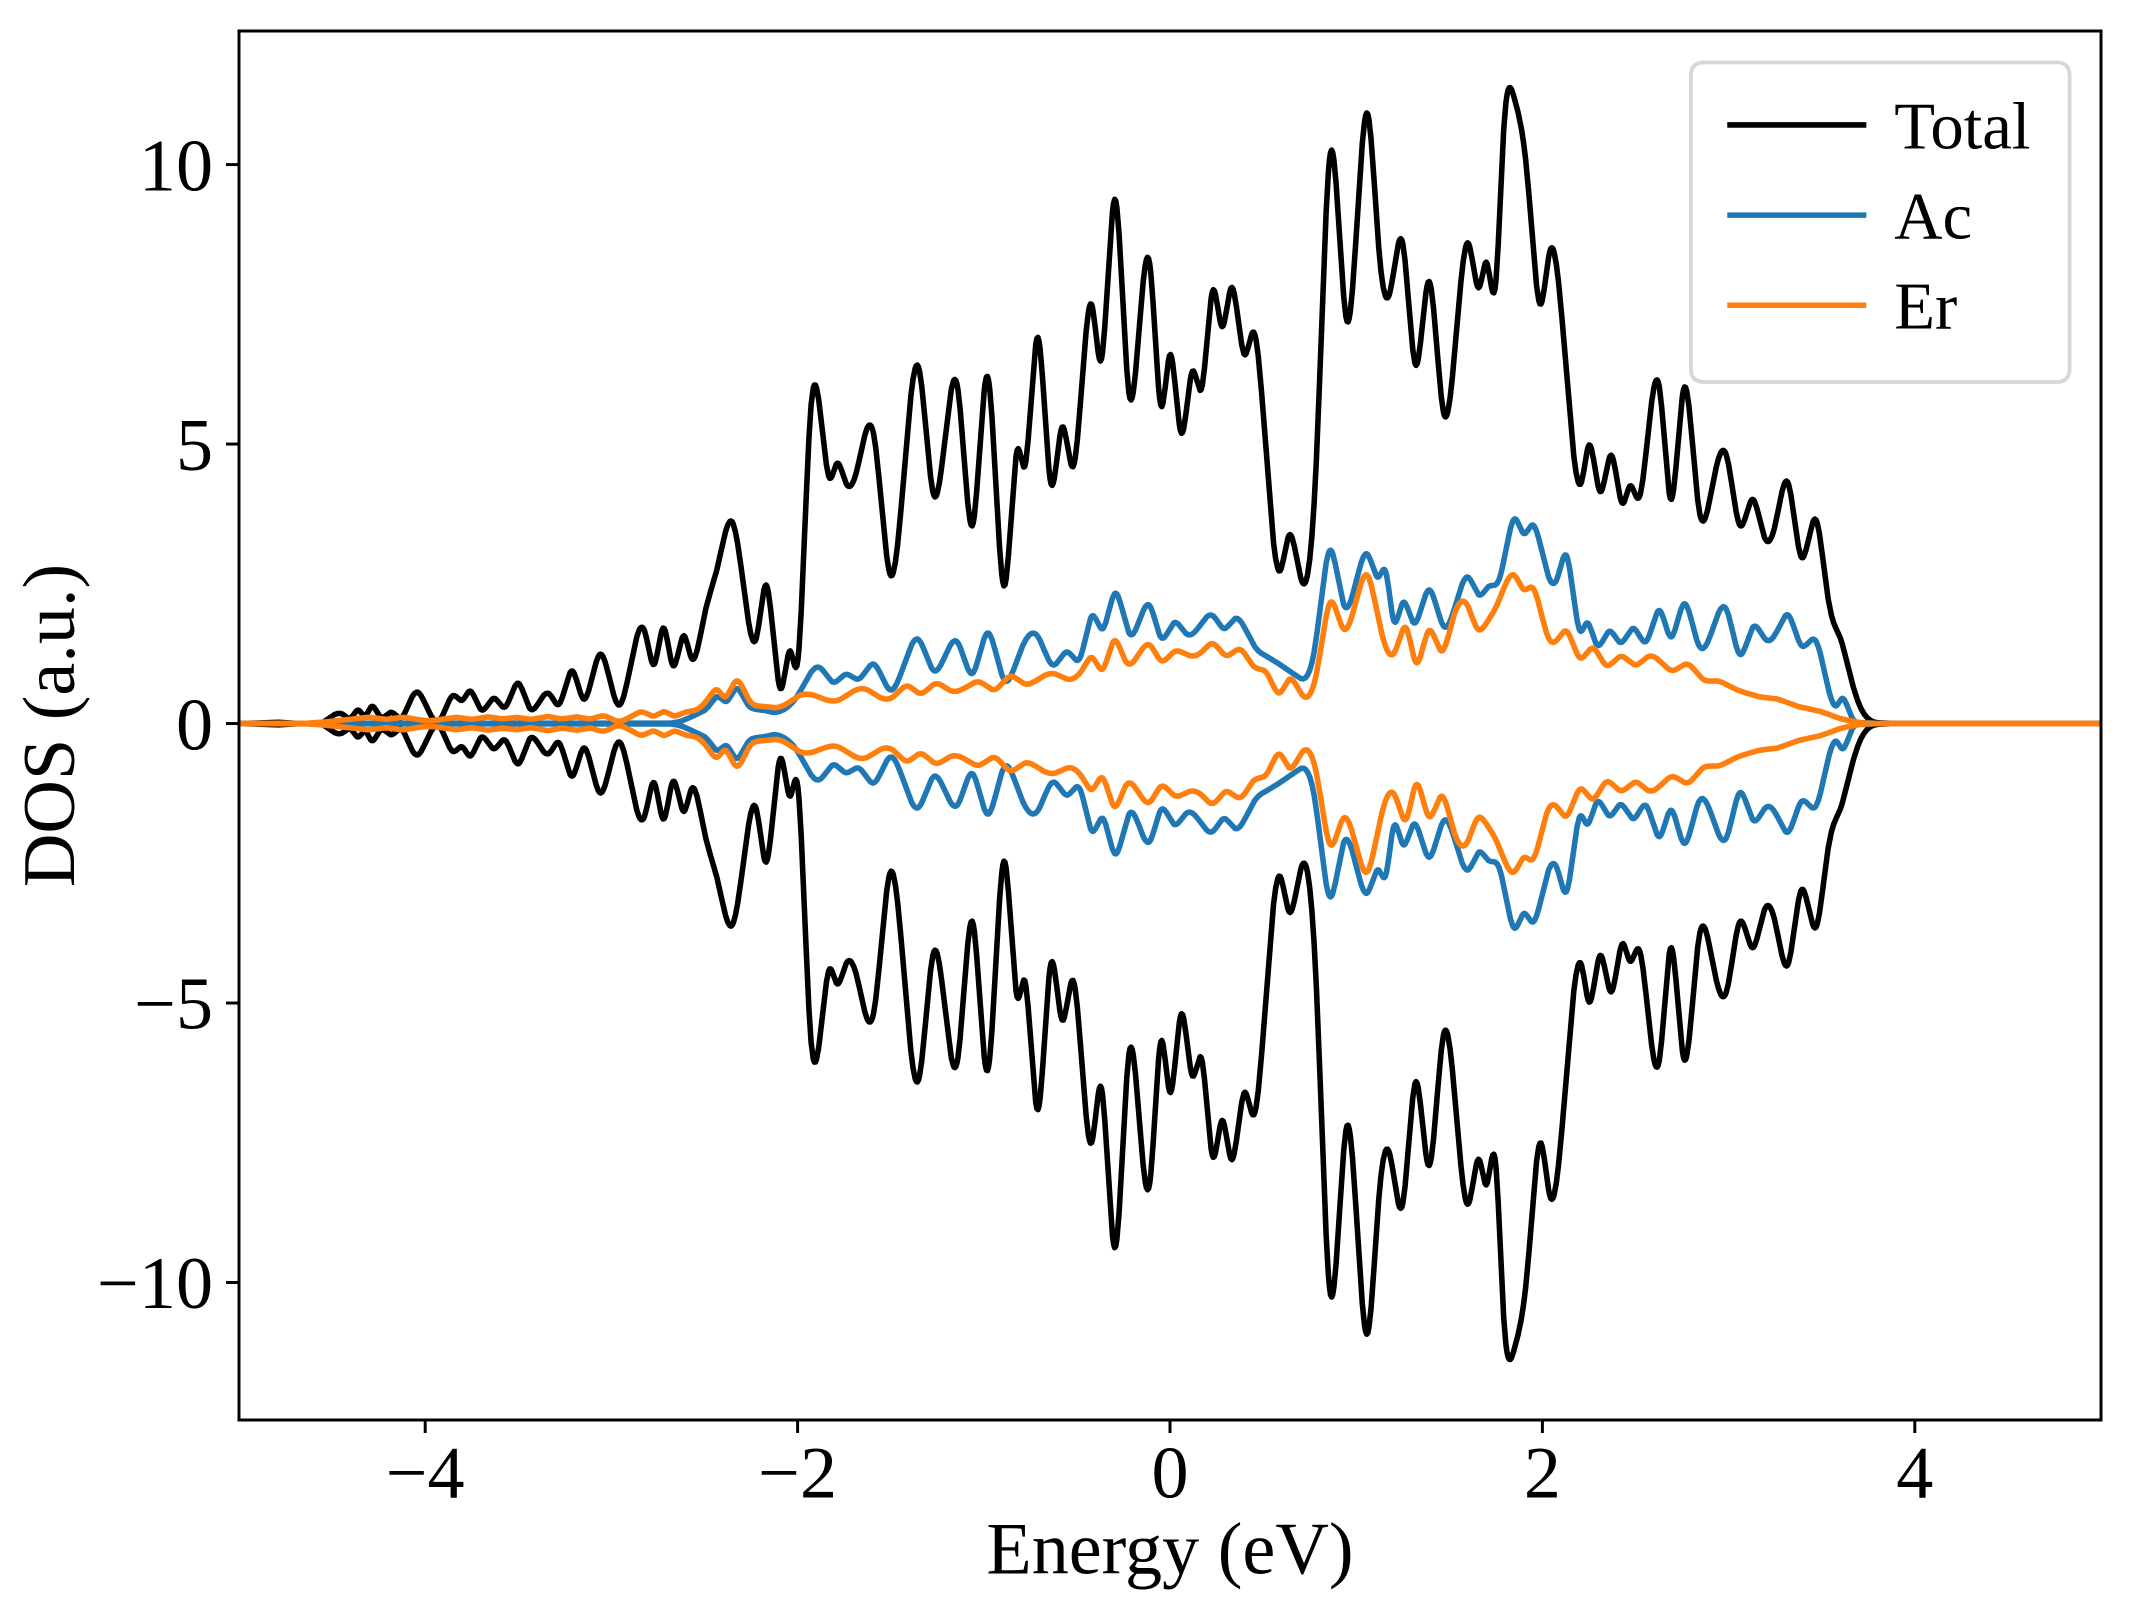 The width and height of the screenshot is (2134, 1617). What do you see at coordinates (50, 725) in the screenshot?
I see `svg-text: DOS (a.u.)` at bounding box center [50, 725].